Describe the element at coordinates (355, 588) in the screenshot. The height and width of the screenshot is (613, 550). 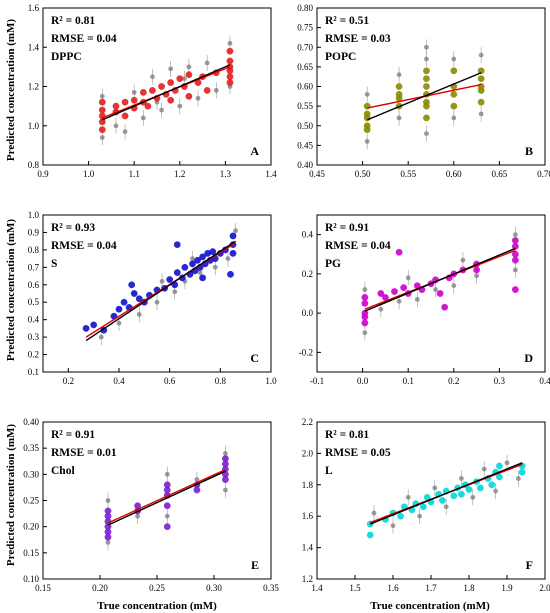
I see `x-tick-label-f: 1.5` at that location.